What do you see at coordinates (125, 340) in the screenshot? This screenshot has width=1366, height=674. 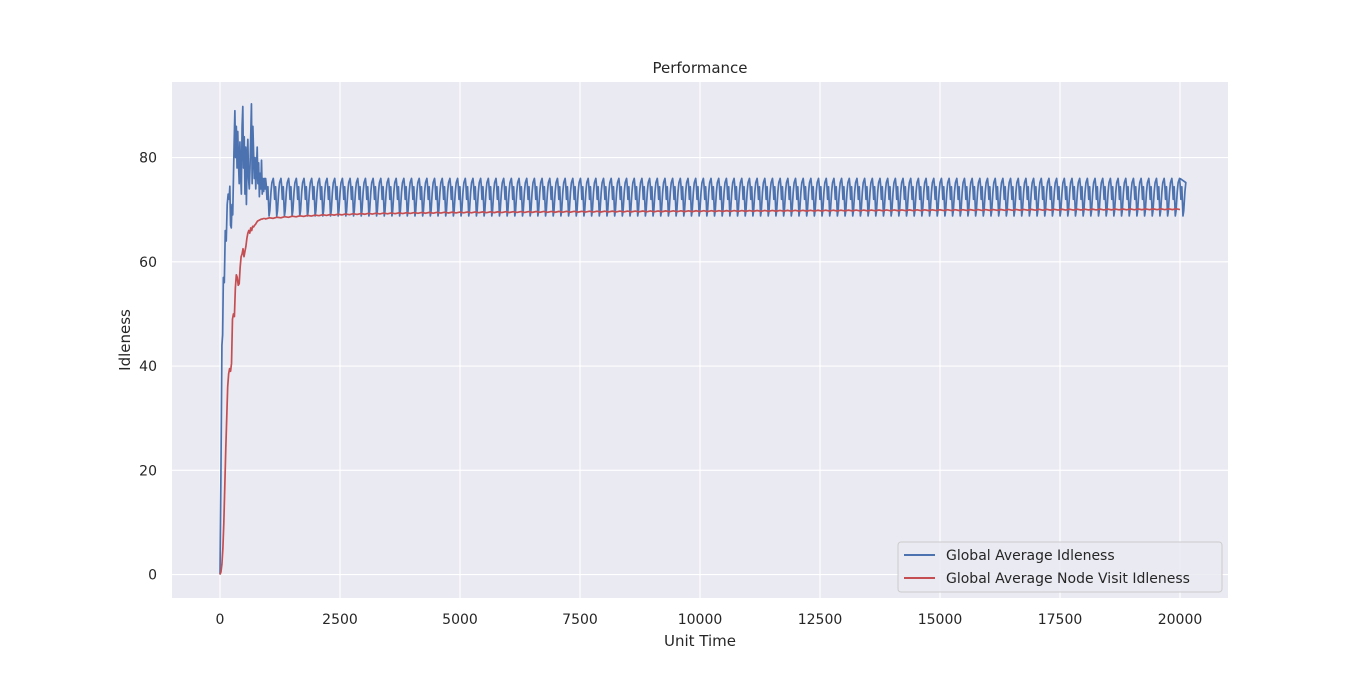 I see `y-axis-label: Idleness` at bounding box center [125, 340].